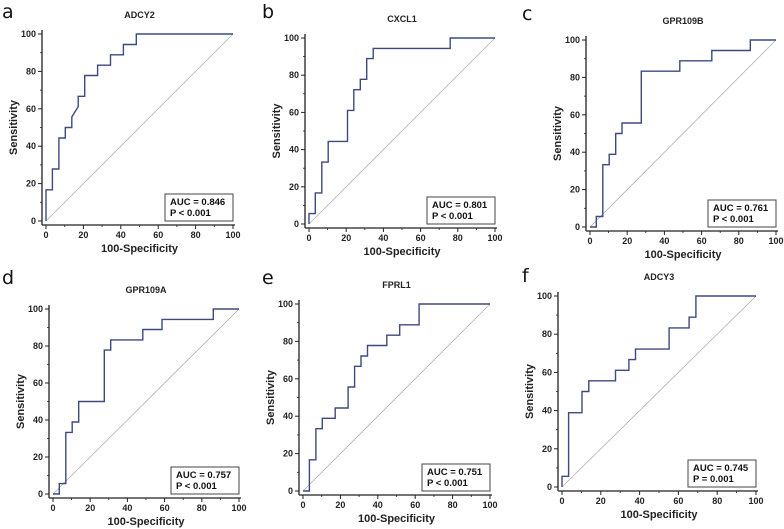 This screenshot has height=529, width=784. I want to click on auc-value: AUC = 0.757, so click(203, 475).